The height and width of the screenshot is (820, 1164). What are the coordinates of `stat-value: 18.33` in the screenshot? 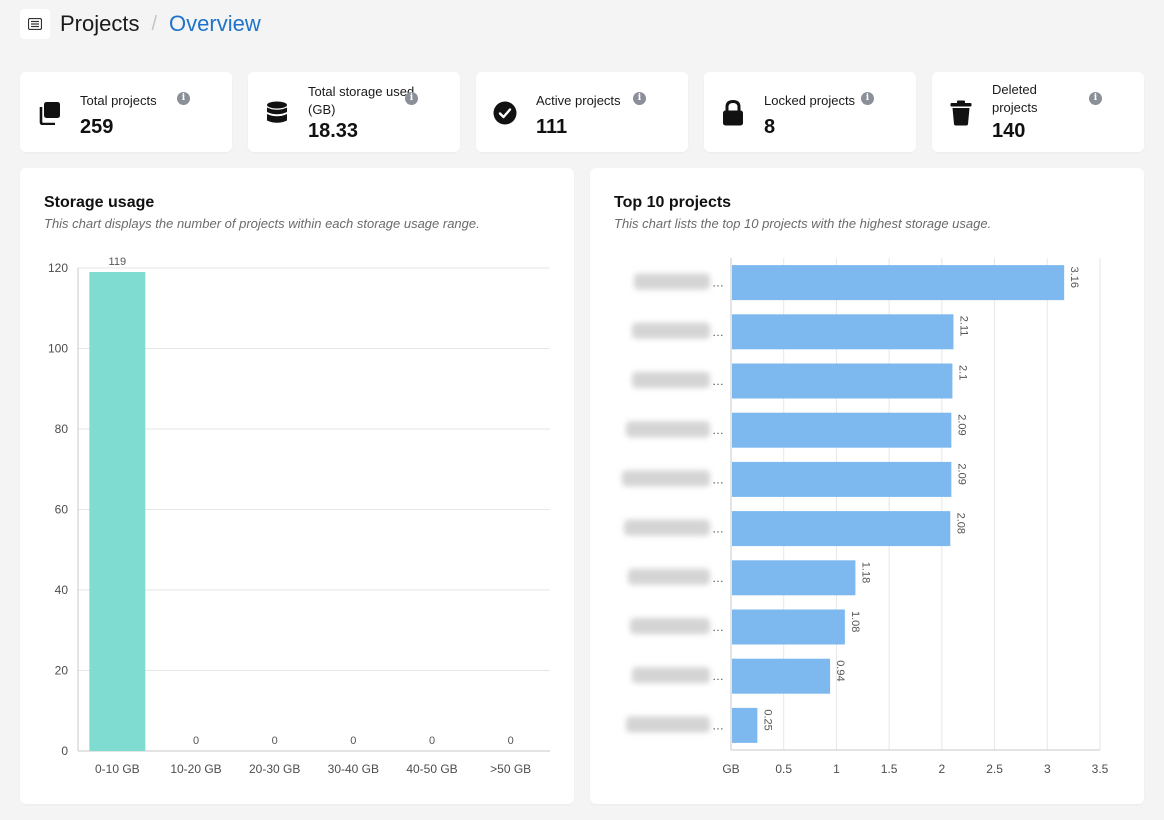 It's located at (333, 131).